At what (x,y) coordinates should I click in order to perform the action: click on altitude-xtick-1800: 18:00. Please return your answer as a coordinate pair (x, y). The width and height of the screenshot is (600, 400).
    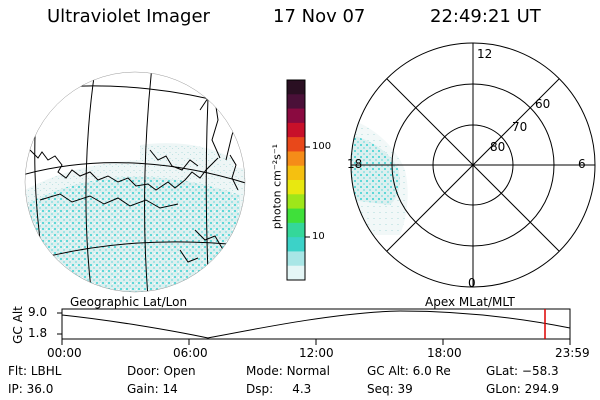
    Looking at the image, I should click on (444, 353).